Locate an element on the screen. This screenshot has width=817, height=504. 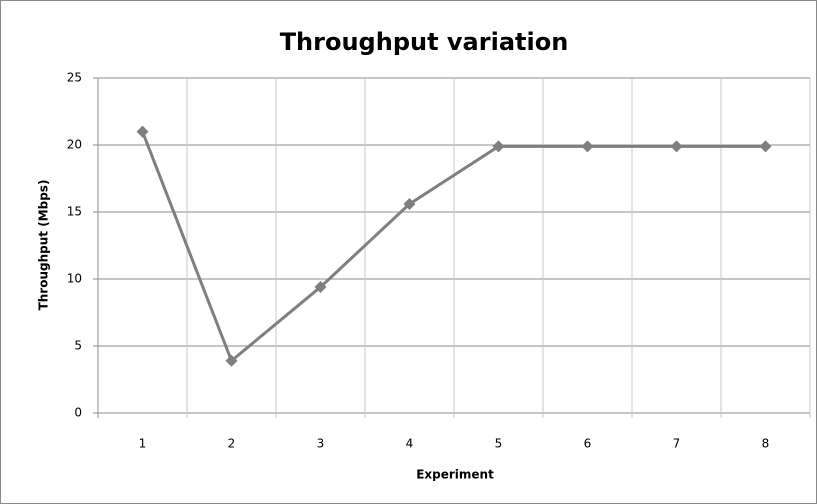
y-tick-label: 0 is located at coordinates (78, 413).